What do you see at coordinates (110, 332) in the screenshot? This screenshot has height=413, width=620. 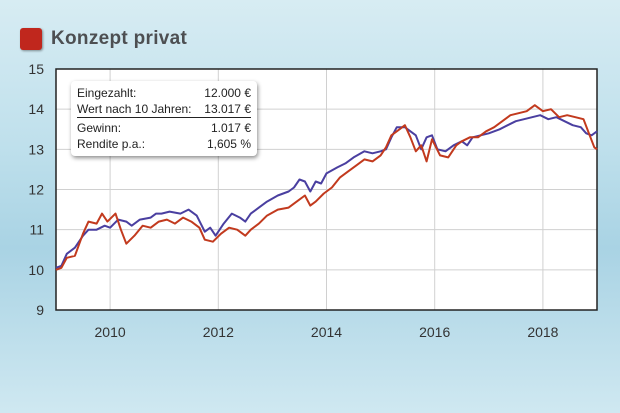 I see `x-tick-label: 2010` at bounding box center [110, 332].